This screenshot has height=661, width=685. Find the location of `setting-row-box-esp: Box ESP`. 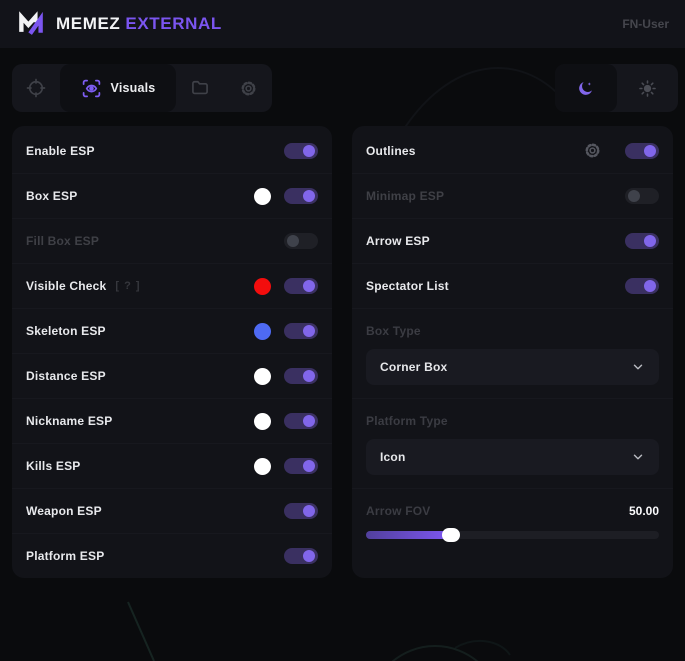

setting-row-box-esp: Box ESP is located at coordinates (172, 195).